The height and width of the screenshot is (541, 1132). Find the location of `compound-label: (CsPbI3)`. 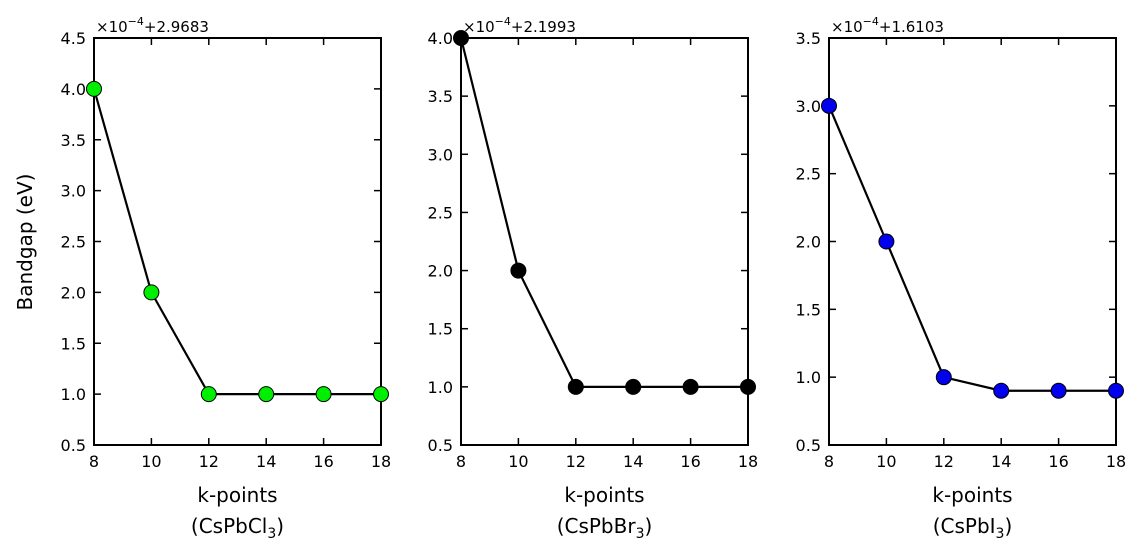

compound-label: (CsPbI3) is located at coordinates (973, 527).